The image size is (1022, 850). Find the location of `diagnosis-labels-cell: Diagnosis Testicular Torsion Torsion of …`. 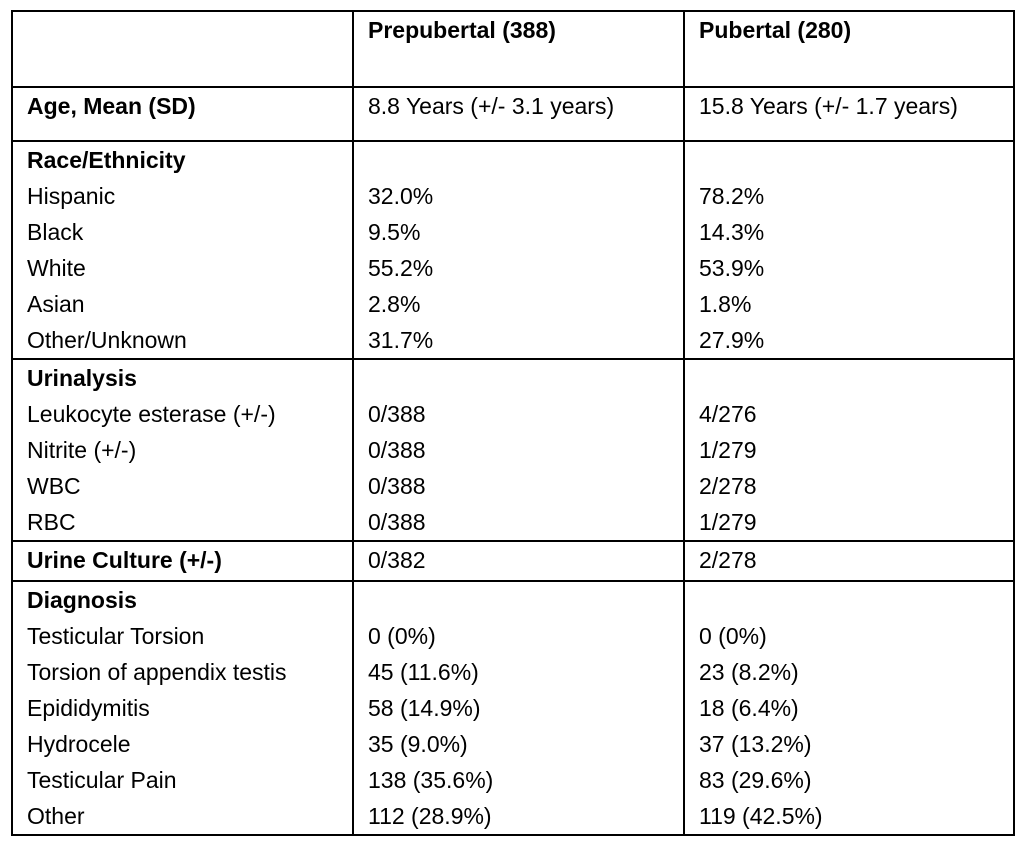

diagnosis-labels-cell: Diagnosis Testicular Torsion Torsion of … is located at coordinates (182, 708).